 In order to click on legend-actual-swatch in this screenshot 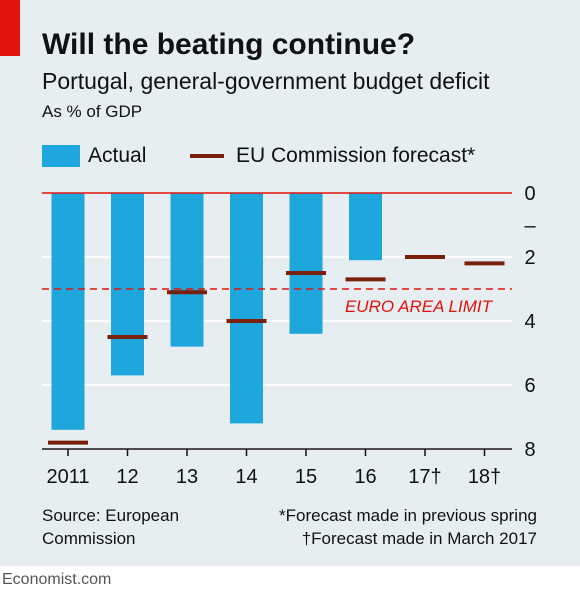, I will do `click(61, 156)`.